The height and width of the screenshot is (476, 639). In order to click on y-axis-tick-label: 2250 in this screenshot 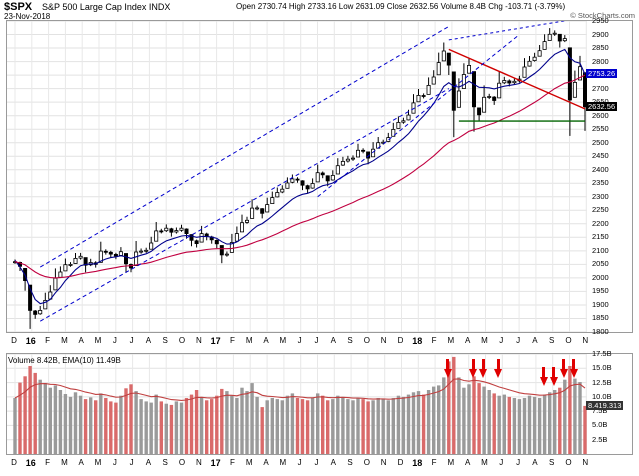, I will do `click(600, 210)`.